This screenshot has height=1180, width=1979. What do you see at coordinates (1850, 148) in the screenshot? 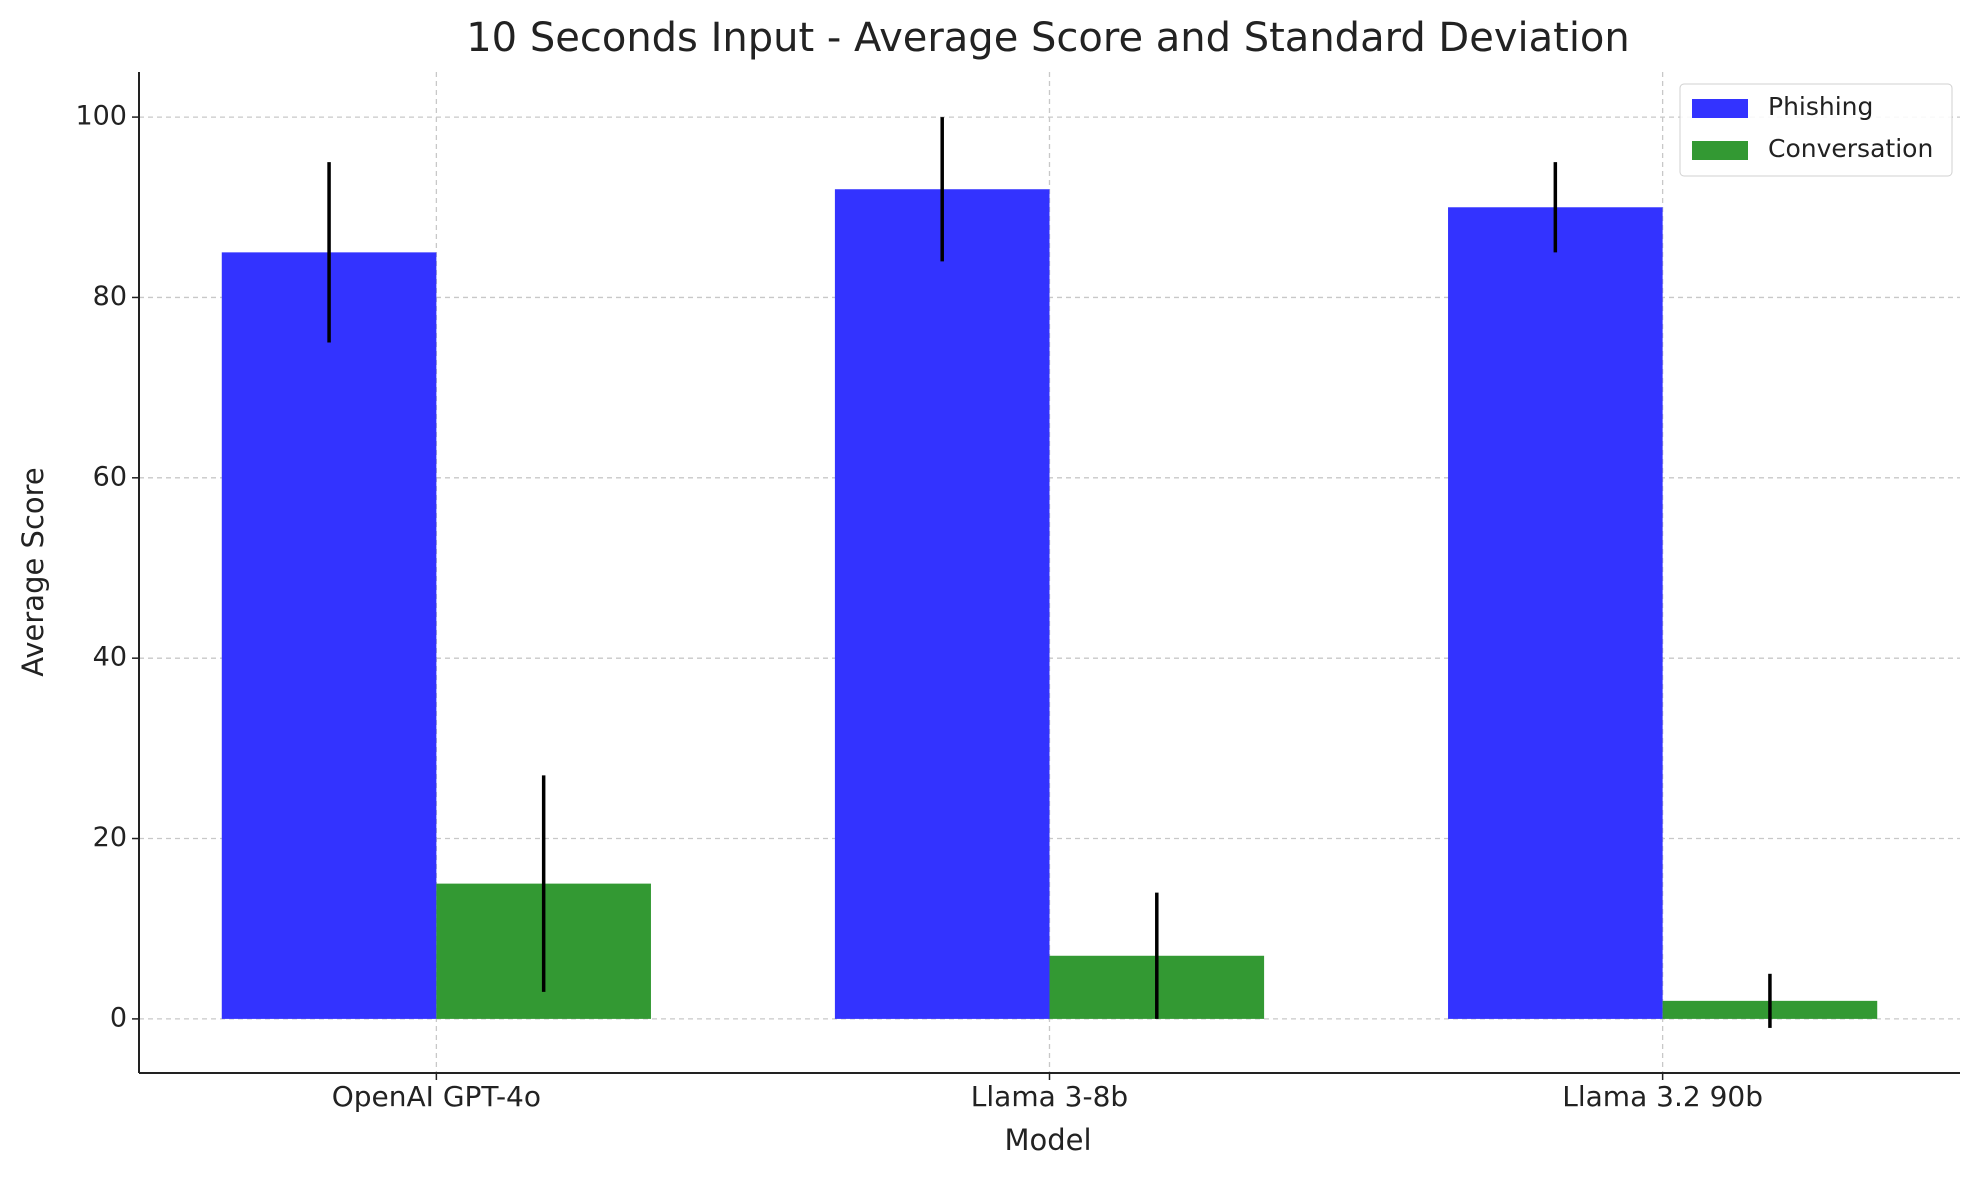
I see `legend-label: Conversation` at bounding box center [1850, 148].